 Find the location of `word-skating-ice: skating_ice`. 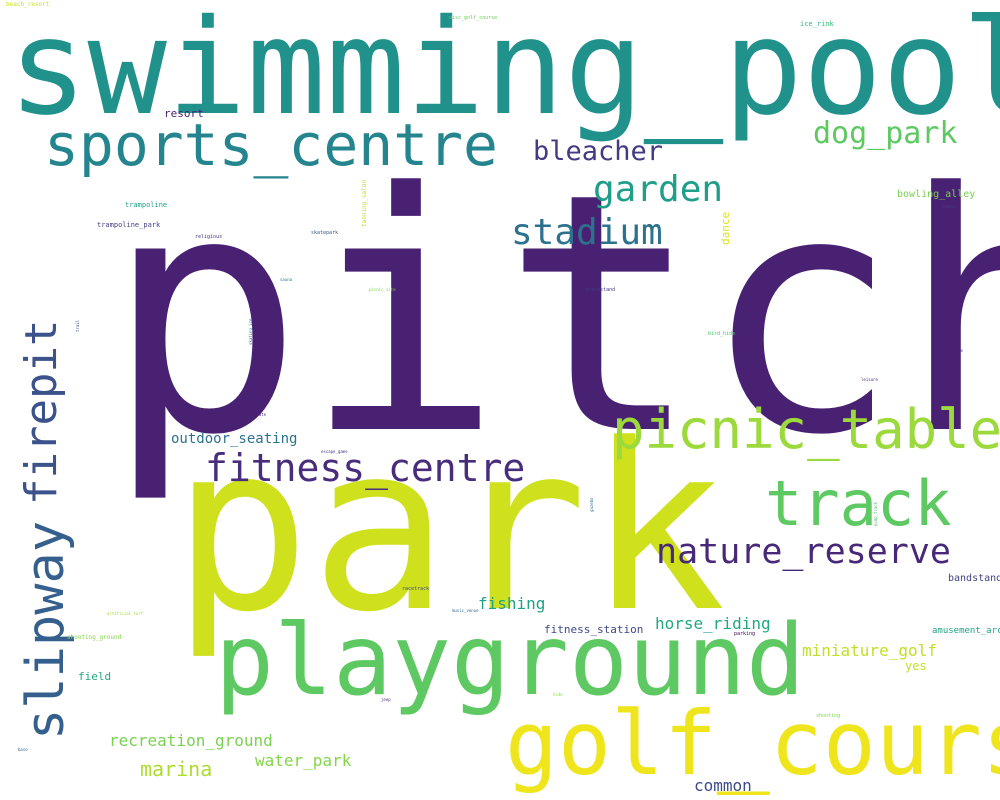

word-skating-ice: skating_ice is located at coordinates (250, 332).